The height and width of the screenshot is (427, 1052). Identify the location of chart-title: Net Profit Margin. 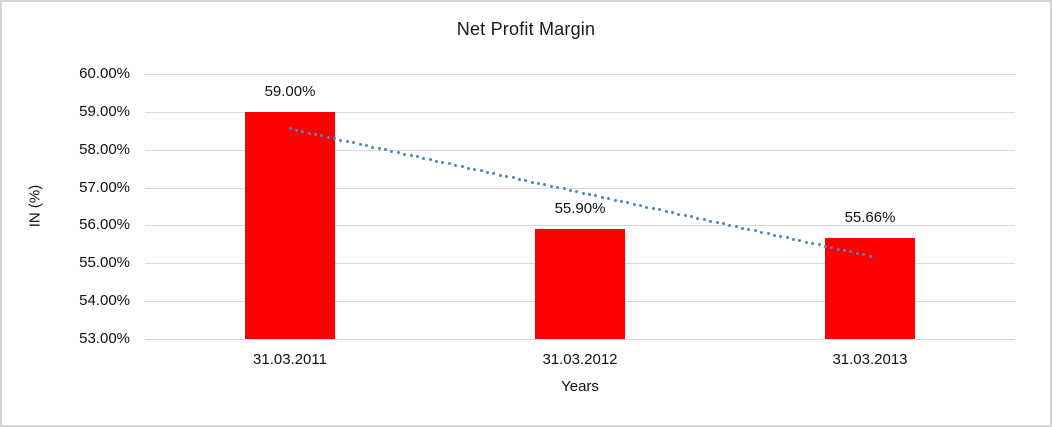
(526, 29).